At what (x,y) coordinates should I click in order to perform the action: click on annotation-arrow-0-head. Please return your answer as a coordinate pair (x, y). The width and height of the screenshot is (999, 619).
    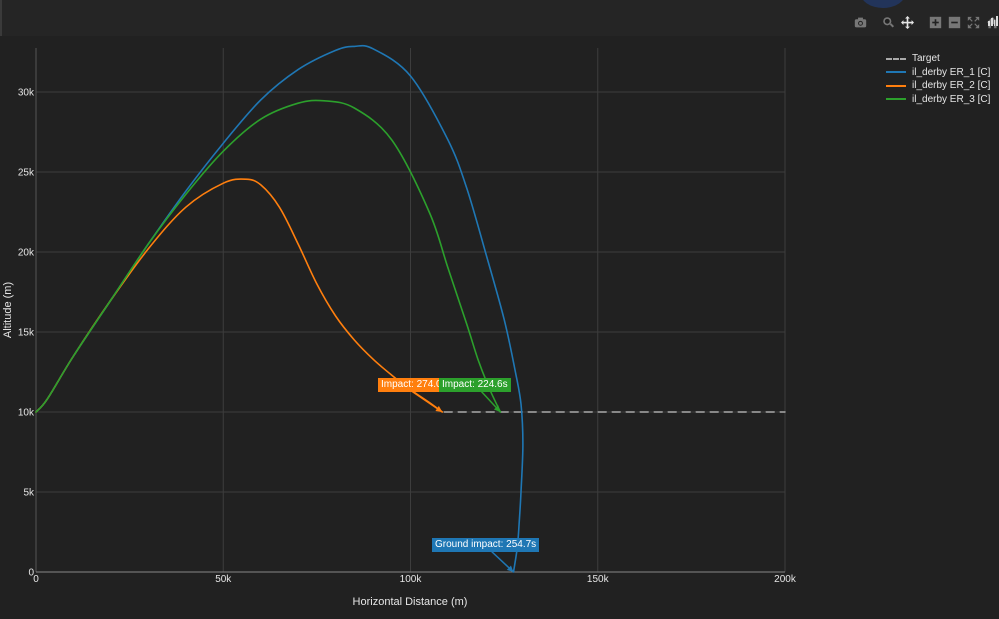
    Looking at the image, I should click on (439, 408).